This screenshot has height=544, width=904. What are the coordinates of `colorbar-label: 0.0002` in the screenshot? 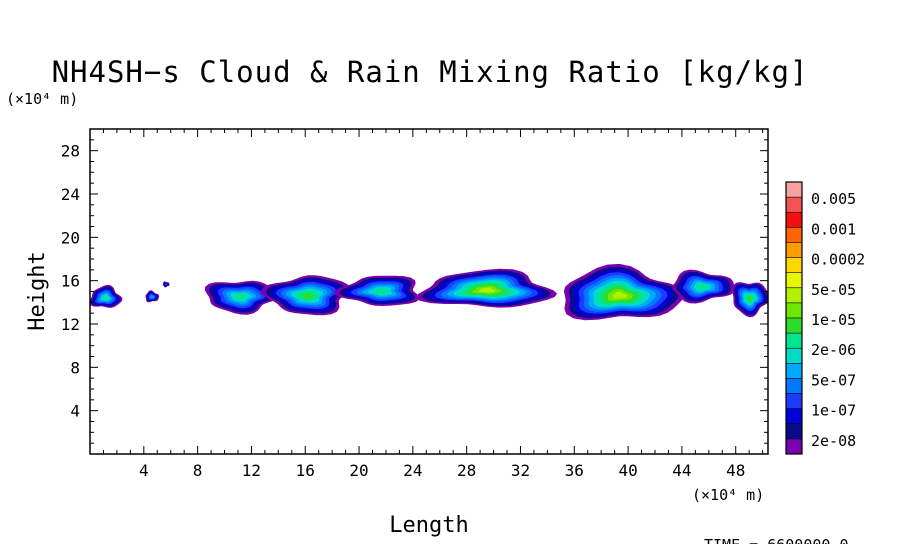 It's located at (838, 260).